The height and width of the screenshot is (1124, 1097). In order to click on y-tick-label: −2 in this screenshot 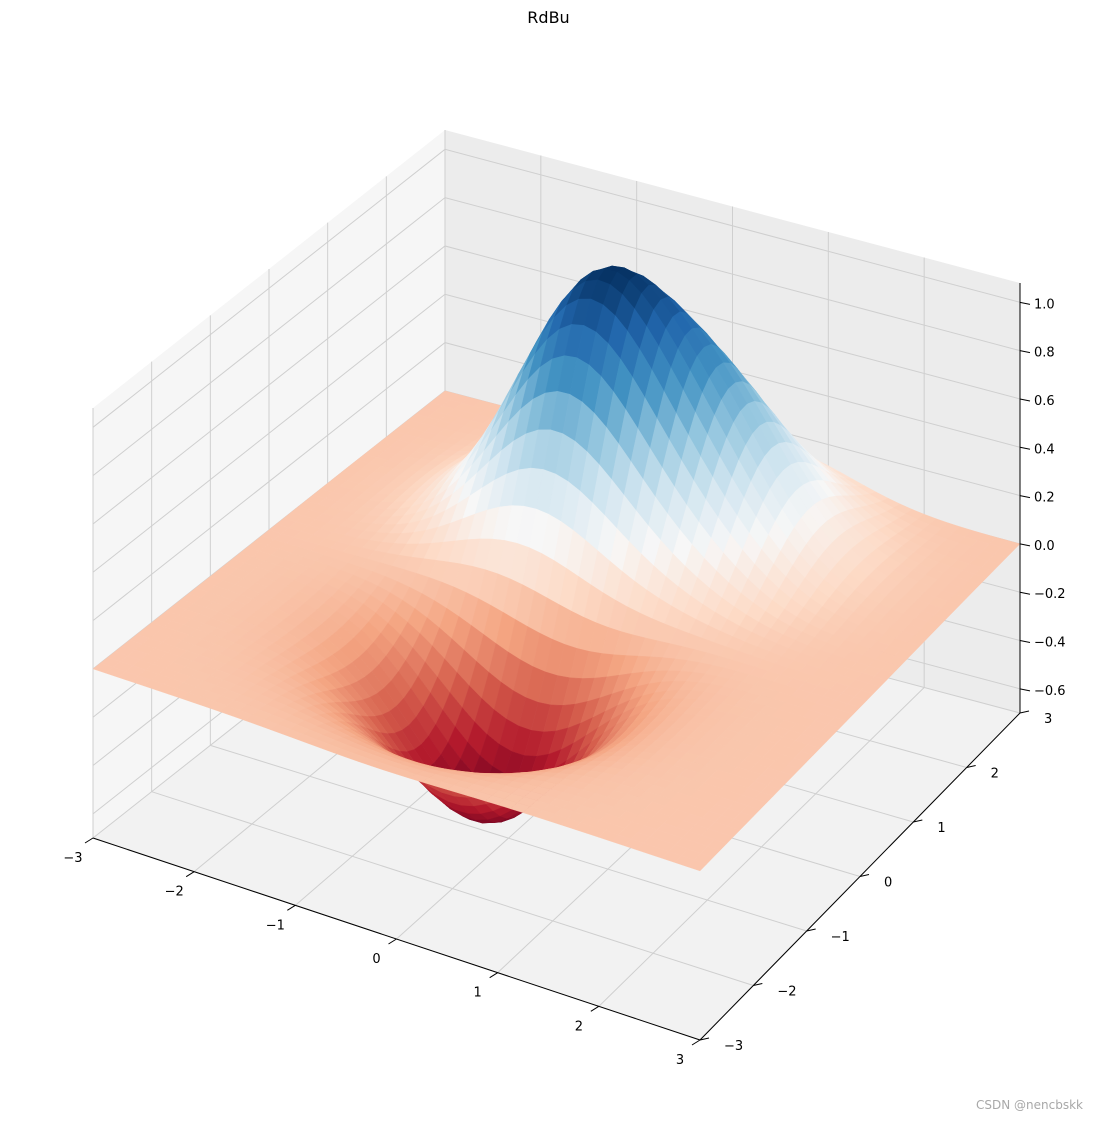, I will do `click(786, 992)`.